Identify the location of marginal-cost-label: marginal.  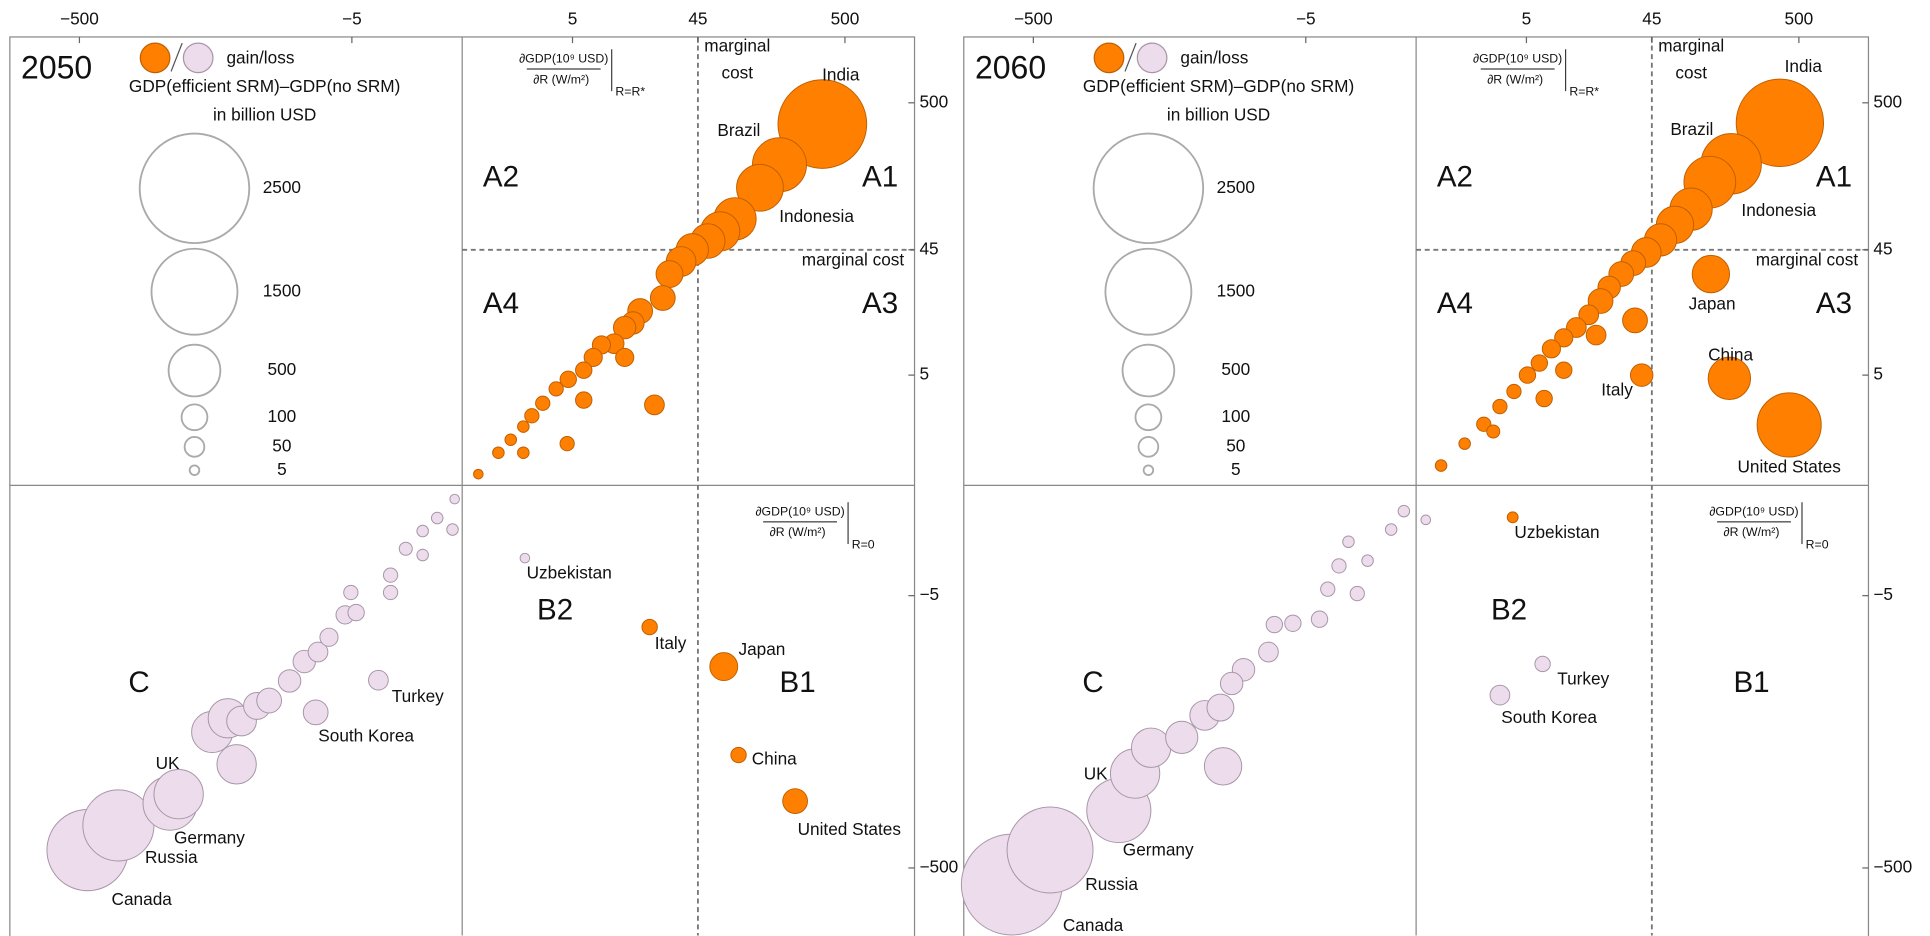
(1691, 45).